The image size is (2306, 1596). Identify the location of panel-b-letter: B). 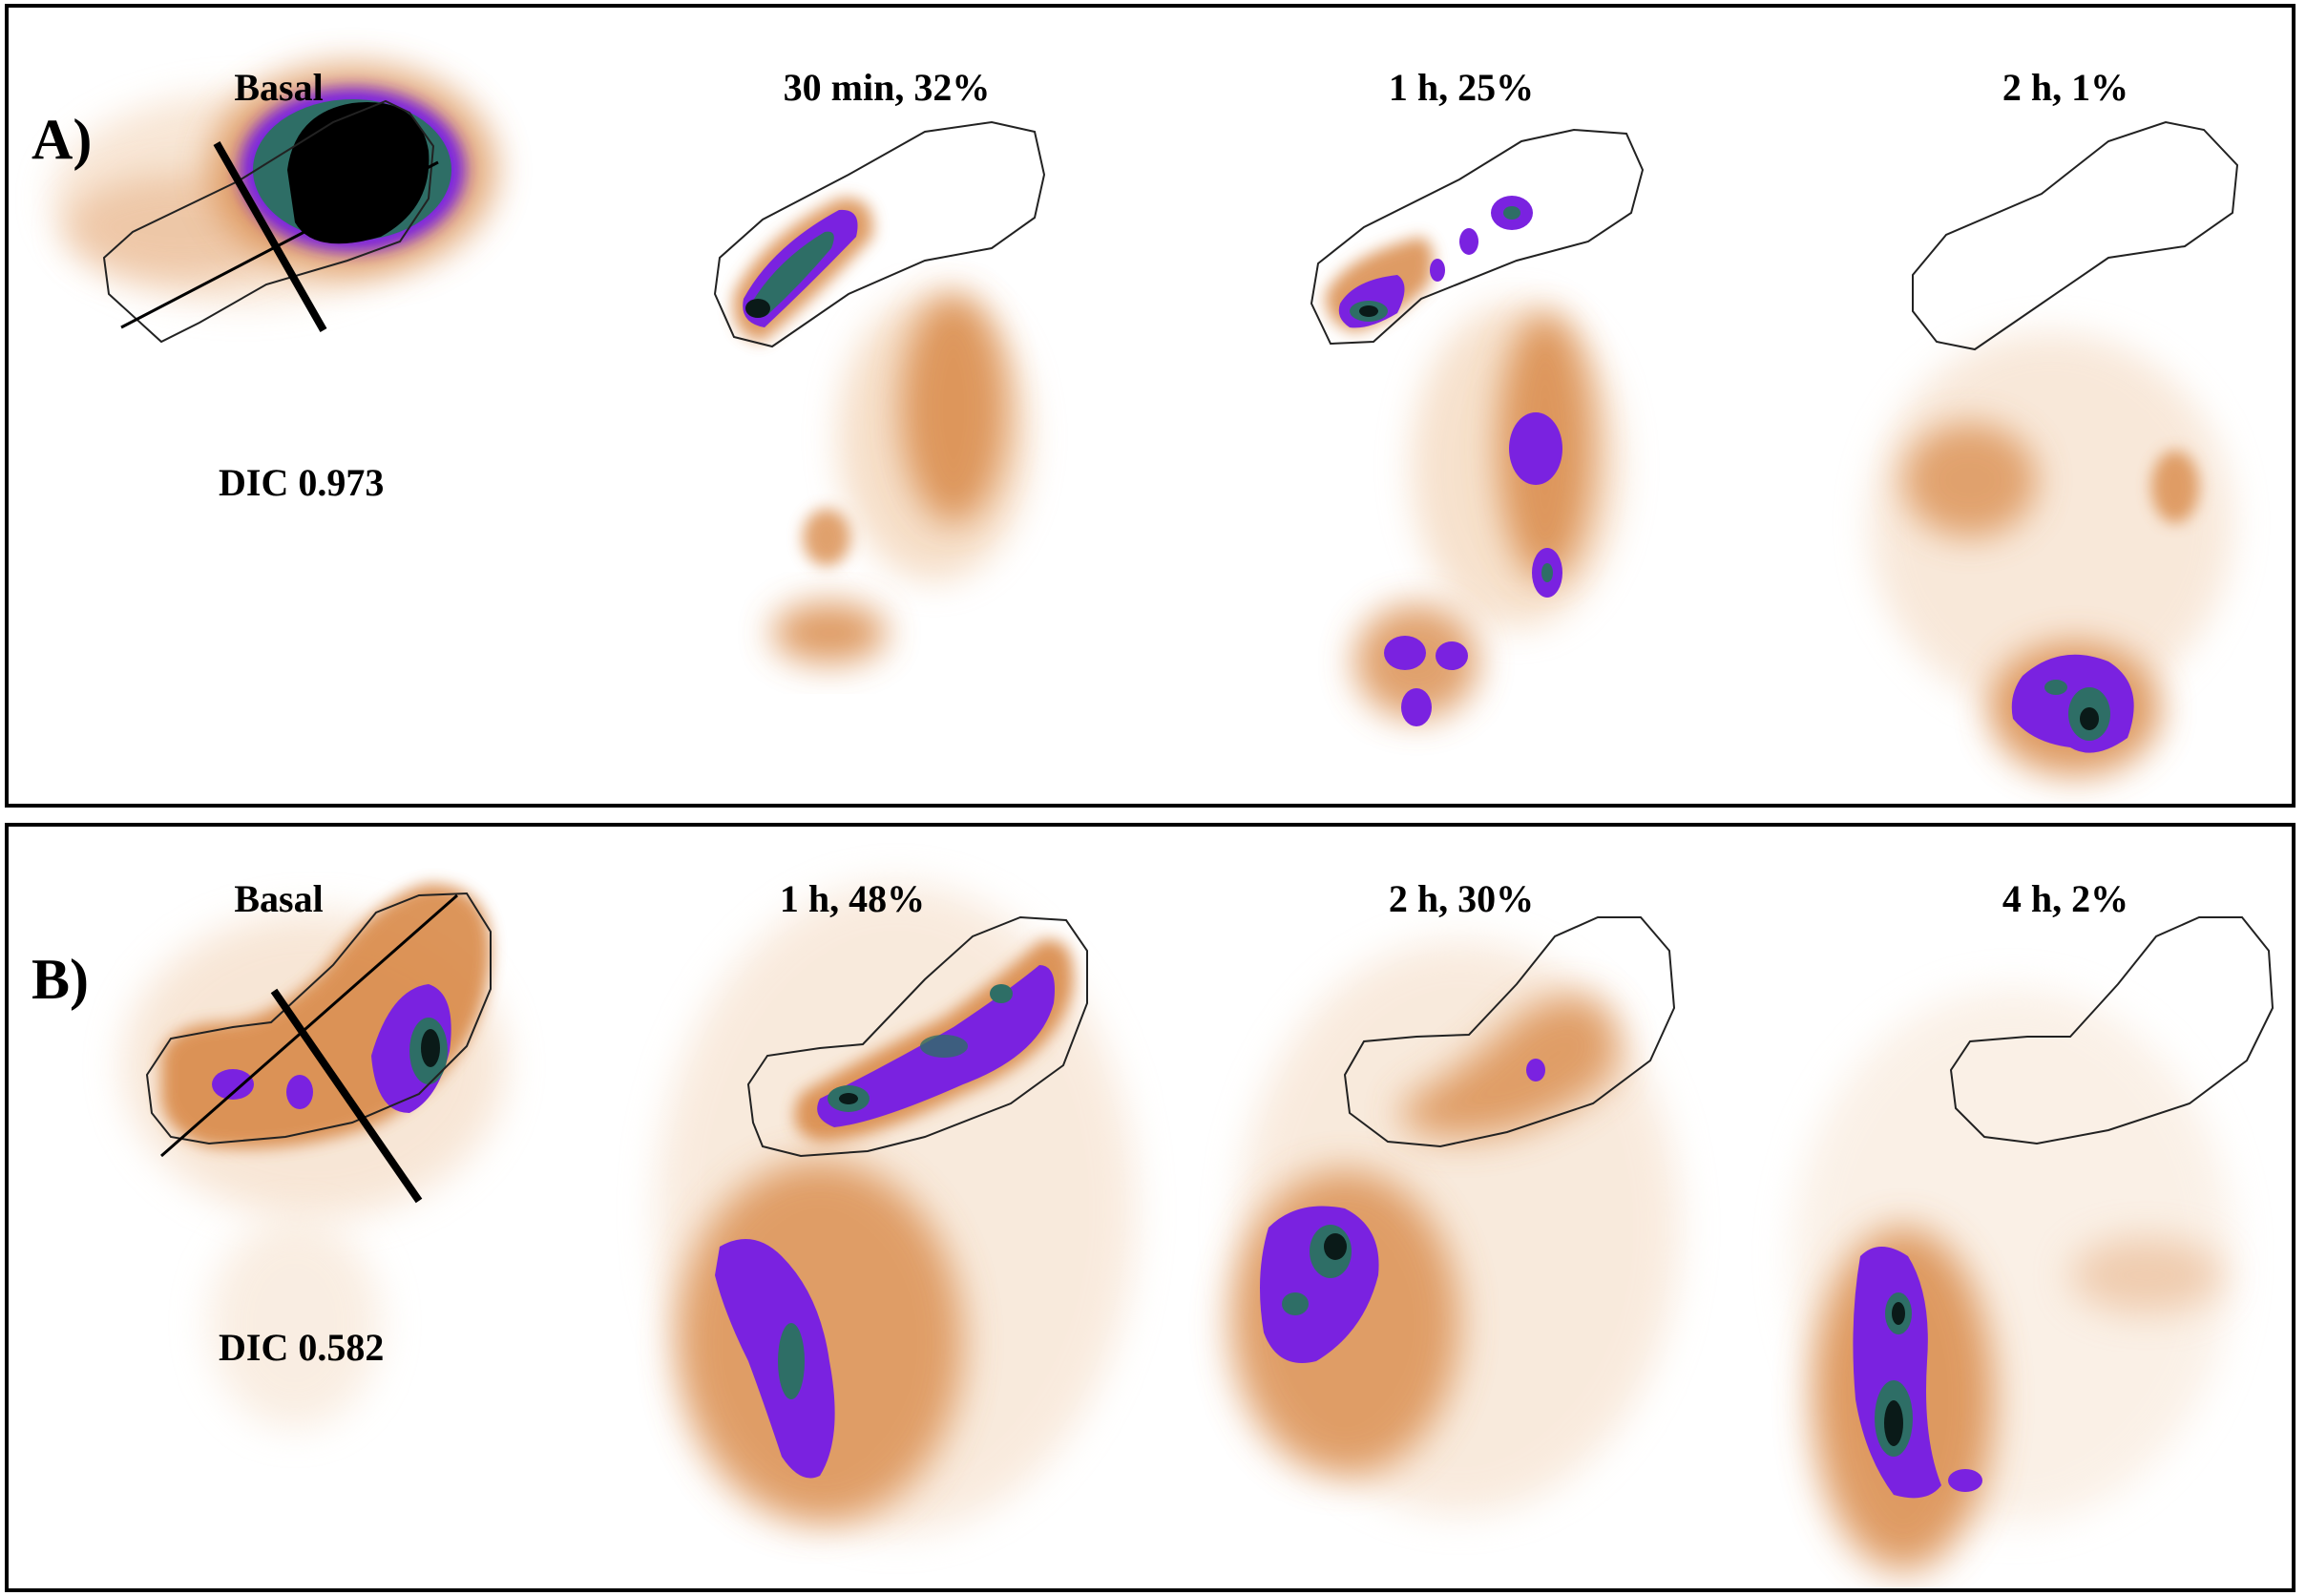
(60, 979).